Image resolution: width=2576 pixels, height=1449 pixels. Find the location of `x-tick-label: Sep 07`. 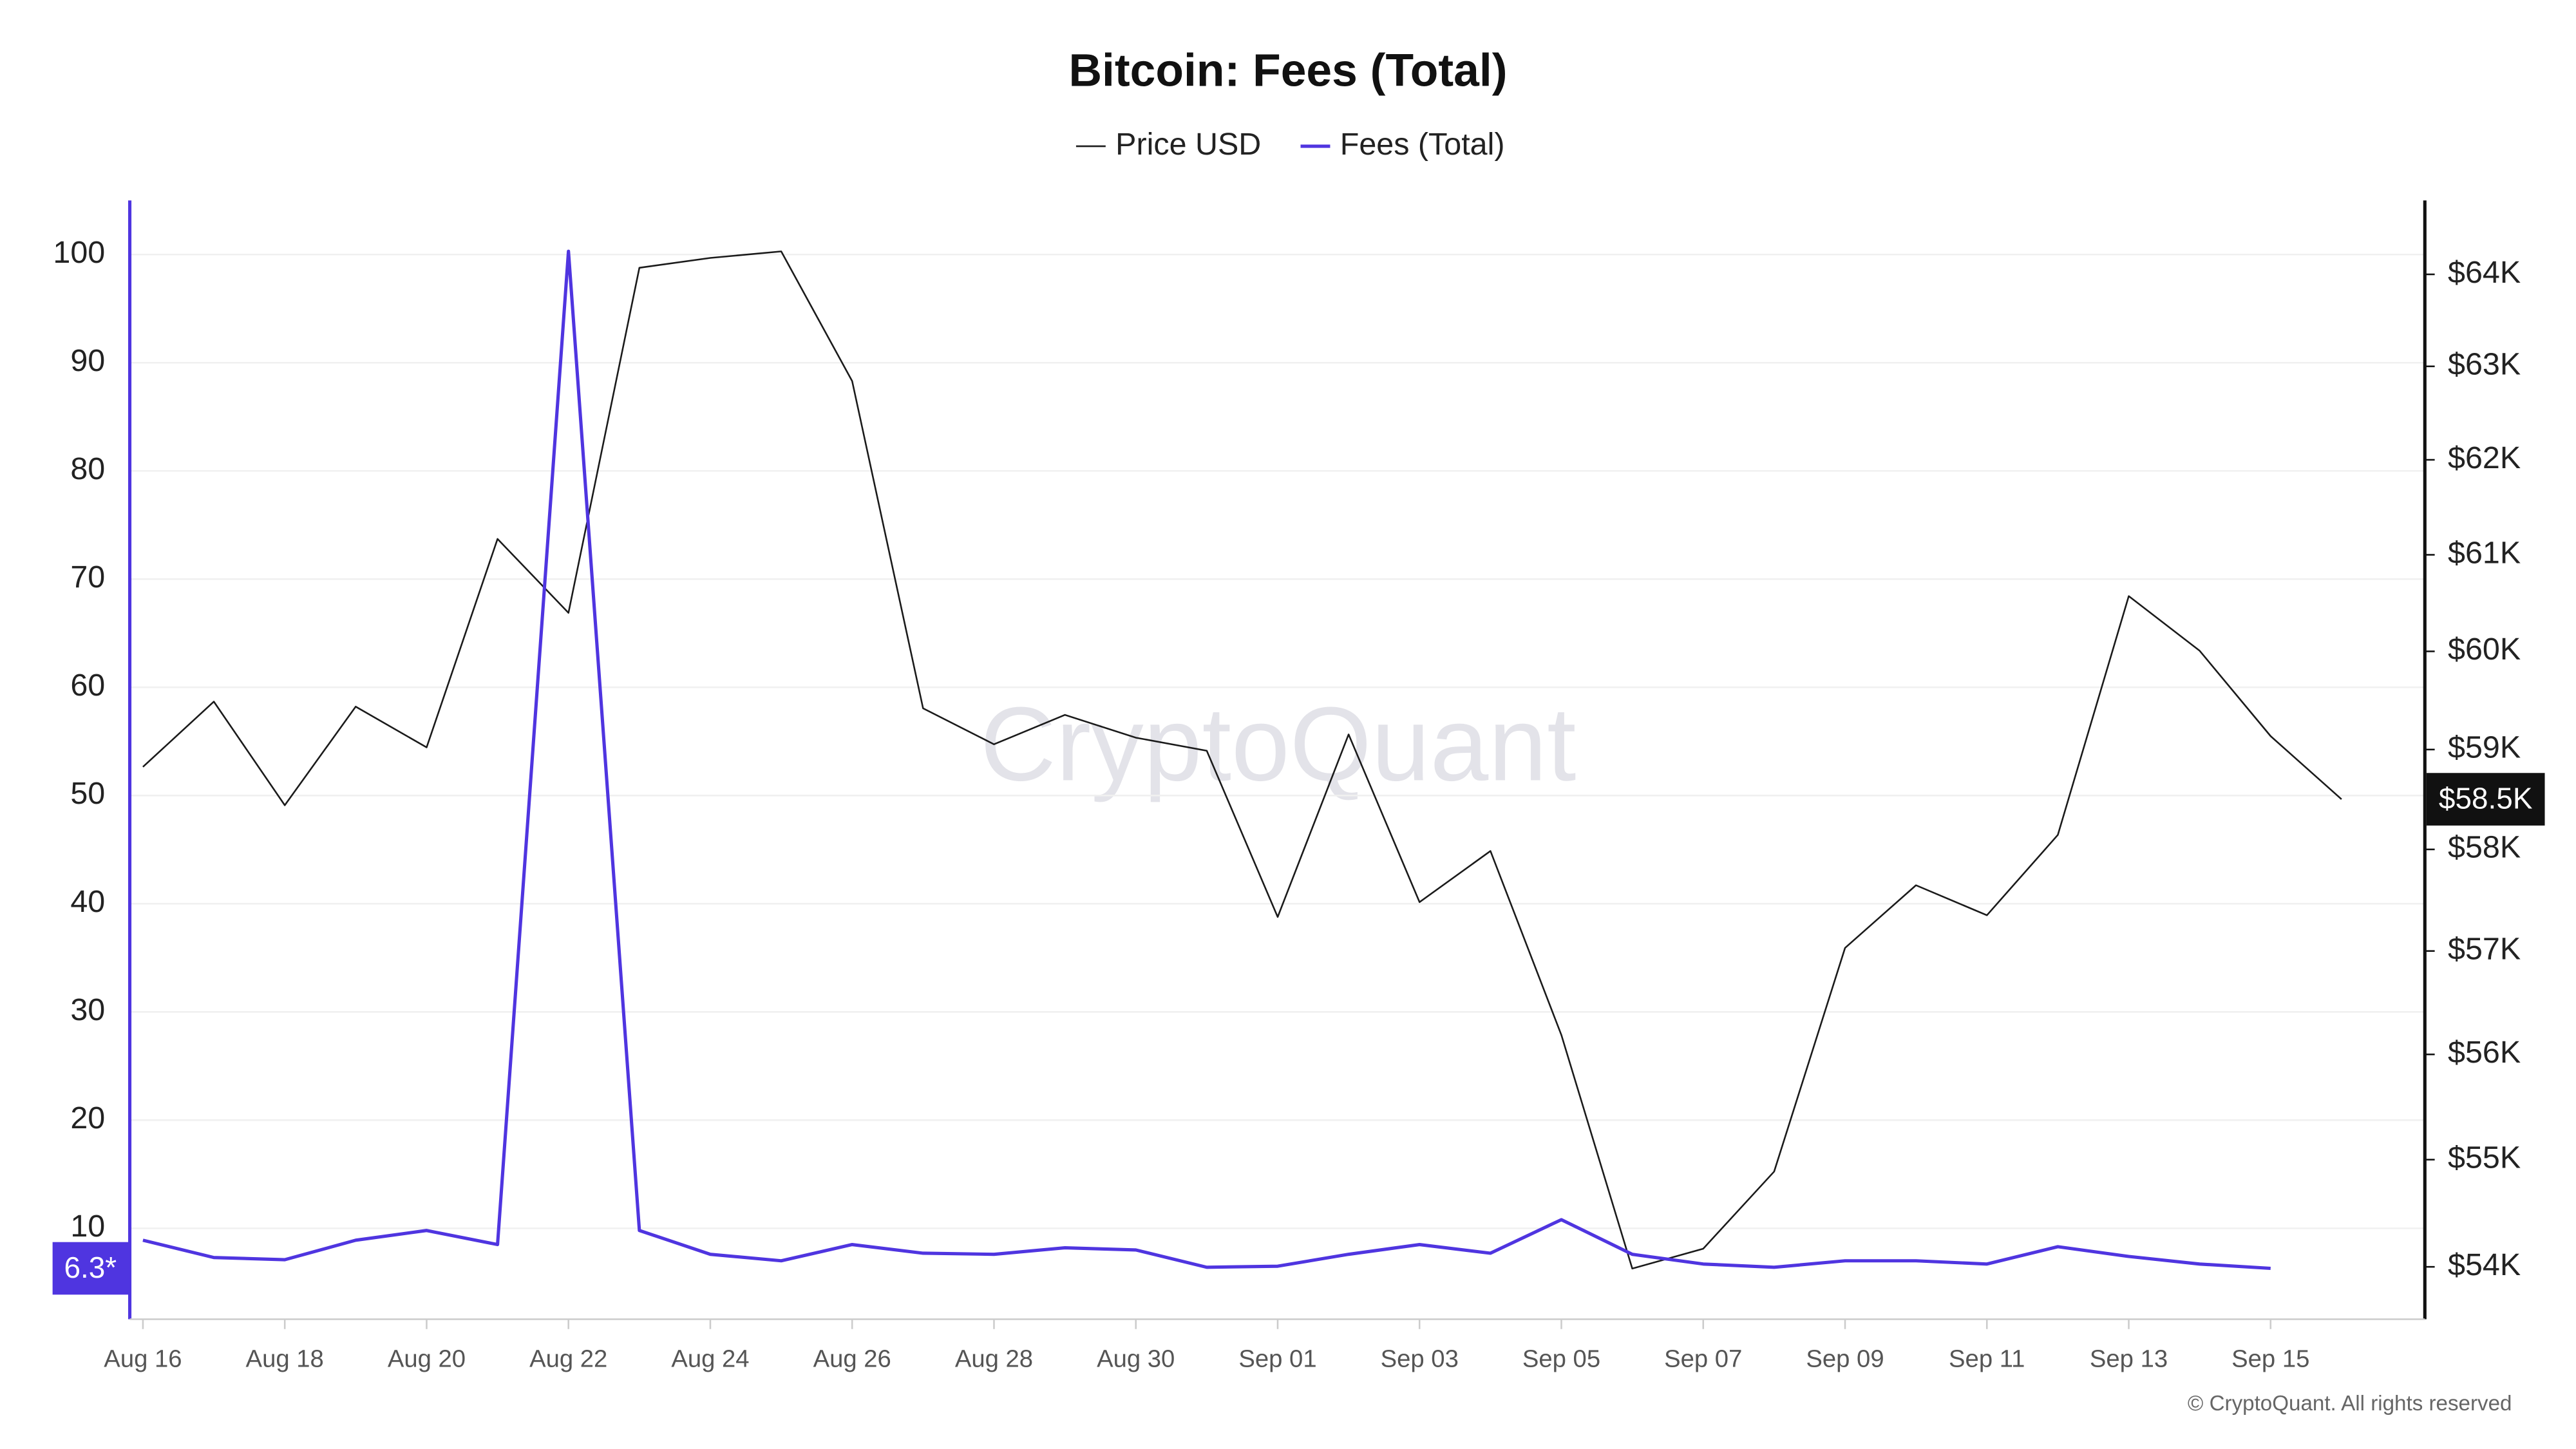

x-tick-label: Sep 07 is located at coordinates (1703, 1358).